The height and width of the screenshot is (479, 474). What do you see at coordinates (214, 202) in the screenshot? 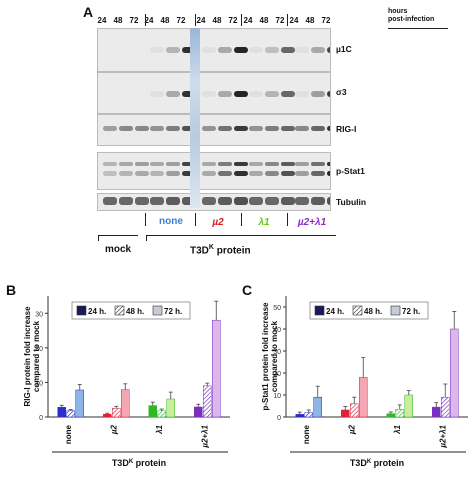
I see `blot-tubulin` at bounding box center [214, 202].